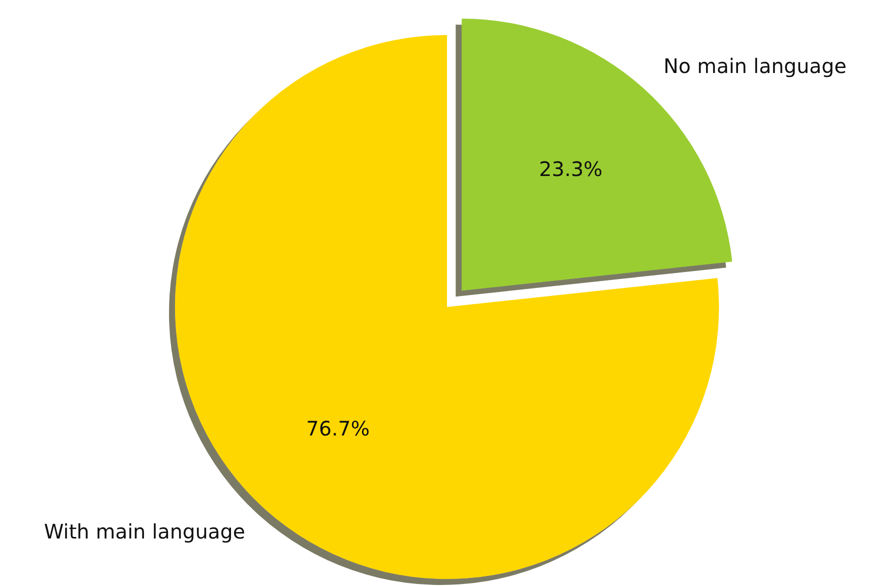  I want to click on slice-label: With main language, so click(145, 532).